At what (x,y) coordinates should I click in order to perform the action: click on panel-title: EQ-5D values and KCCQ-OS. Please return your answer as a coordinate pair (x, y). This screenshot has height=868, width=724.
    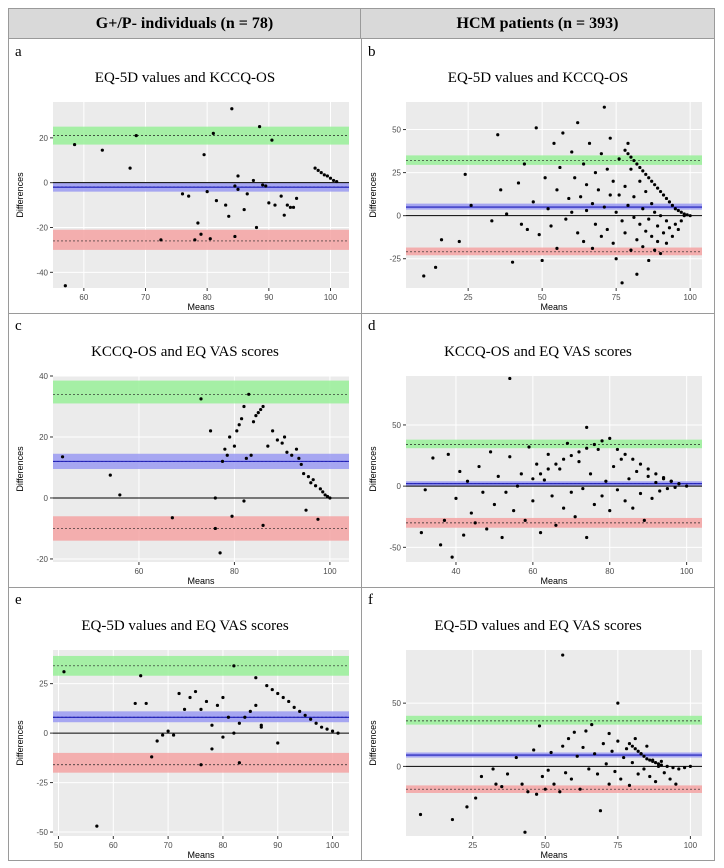
    Looking at the image, I should click on (538, 78).